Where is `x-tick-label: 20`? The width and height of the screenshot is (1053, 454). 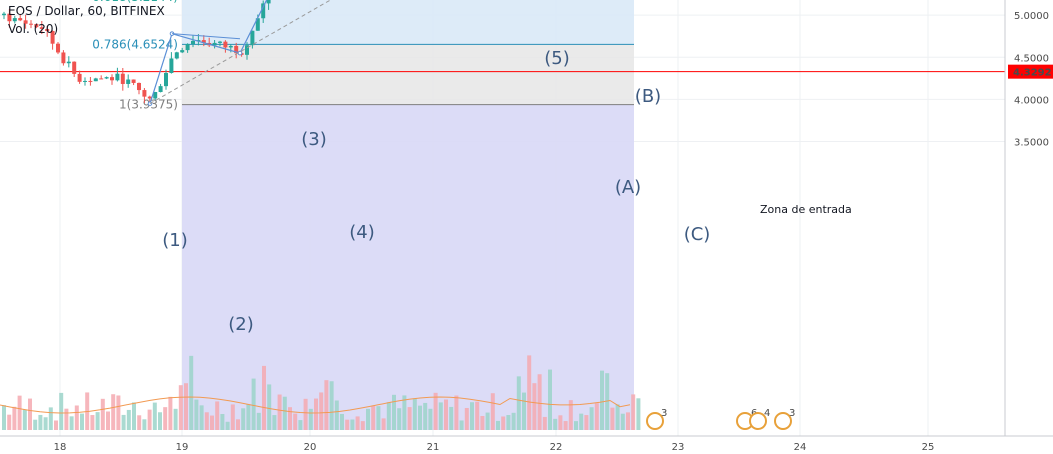
x-tick-label: 20 is located at coordinates (310, 447).